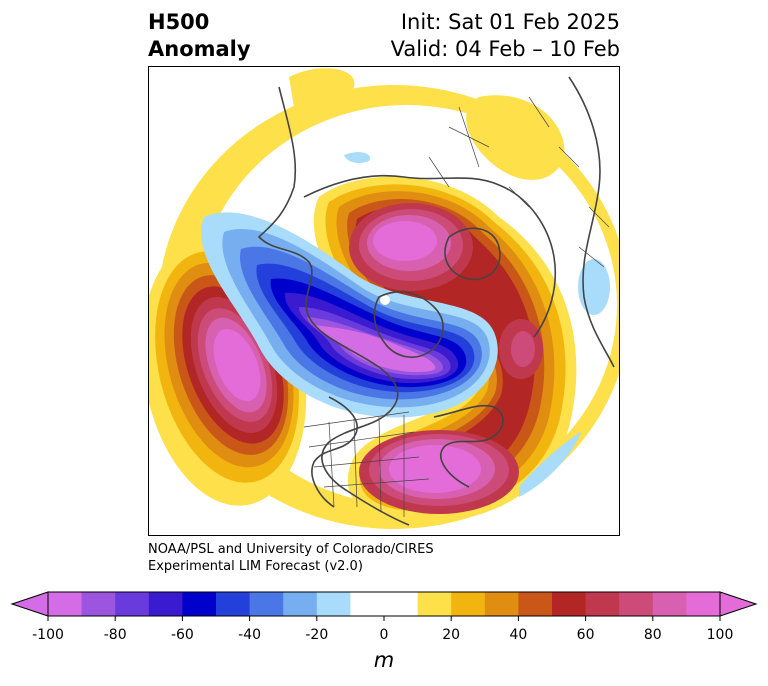  Describe the element at coordinates (439, 472) in the screenshot. I see `eastern-us-ridge-core` at that location.